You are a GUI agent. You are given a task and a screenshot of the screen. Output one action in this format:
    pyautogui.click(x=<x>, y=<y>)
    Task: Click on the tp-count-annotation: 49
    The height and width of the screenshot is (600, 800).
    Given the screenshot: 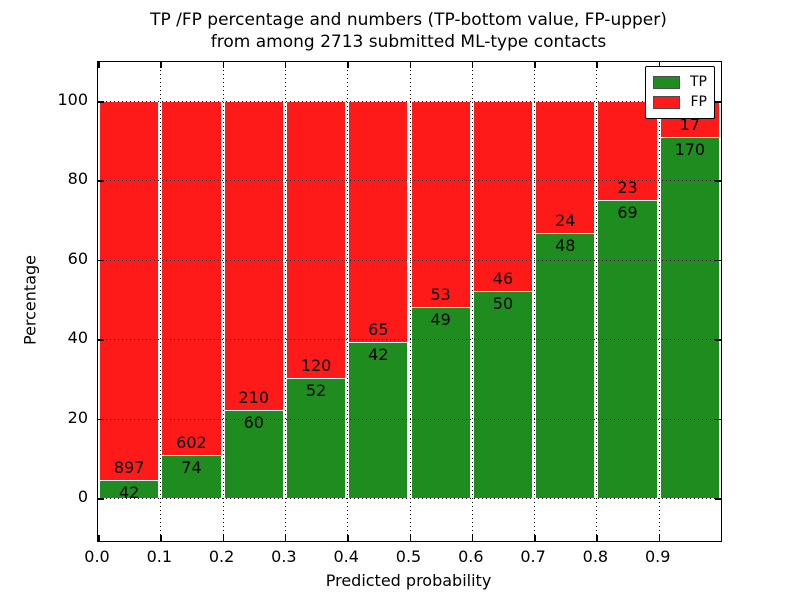 What is the action you would take?
    pyautogui.click(x=440, y=320)
    